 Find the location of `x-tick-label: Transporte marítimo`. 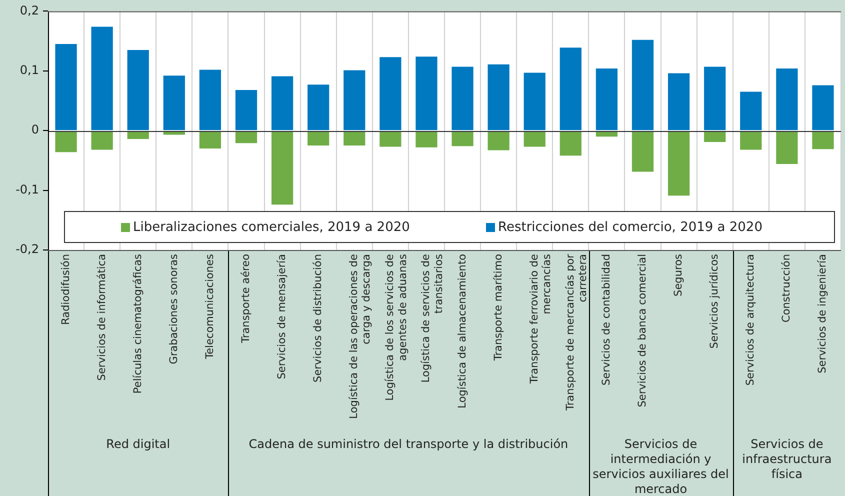

x-tick-label: Transporte marítimo is located at coordinates (498, 308).